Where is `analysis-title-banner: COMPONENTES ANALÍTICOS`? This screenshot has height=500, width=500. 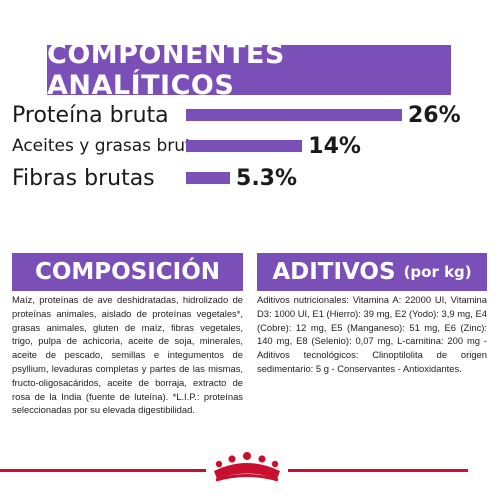 analysis-title-banner: COMPONENTES ANALÍTICOS is located at coordinates (249, 70).